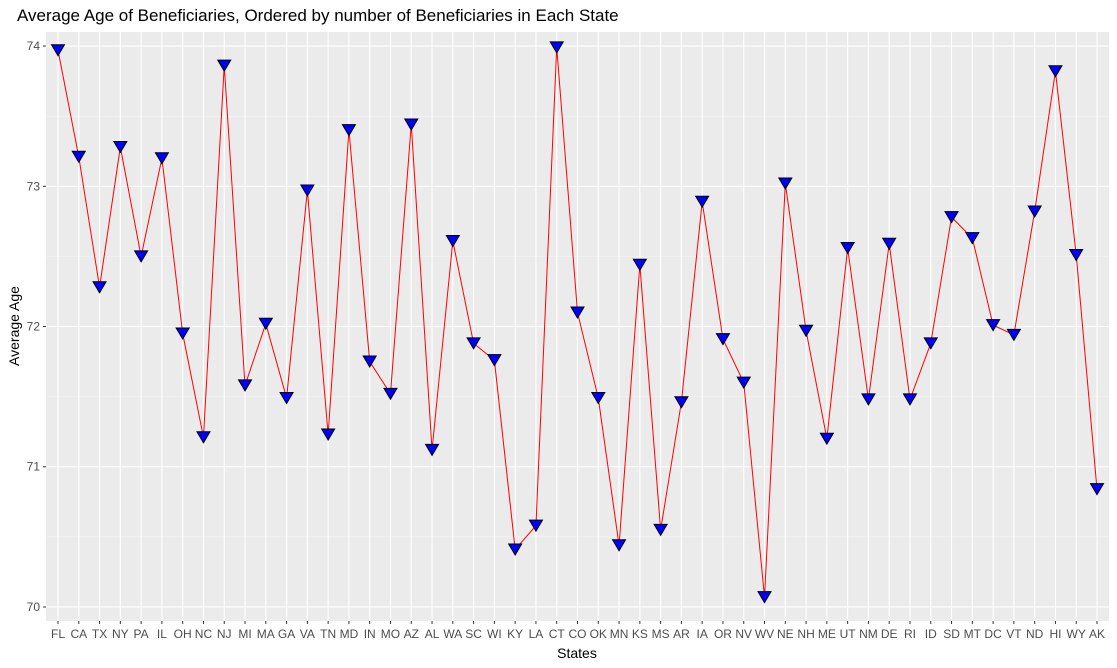 This screenshot has height=668, width=1117. What do you see at coordinates (702, 634) in the screenshot?
I see `x-tick-label: IA` at bounding box center [702, 634].